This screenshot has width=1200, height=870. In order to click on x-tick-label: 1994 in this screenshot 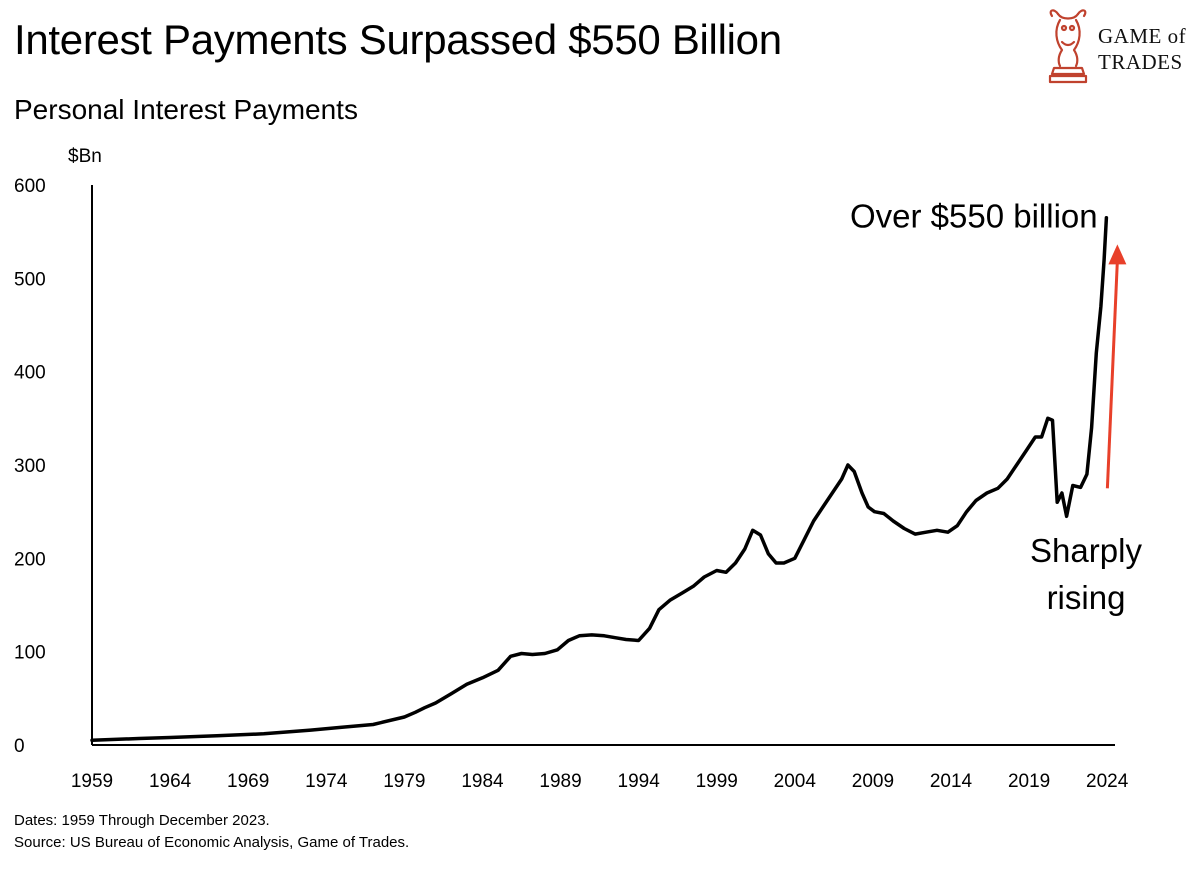, I will do `click(639, 781)`.